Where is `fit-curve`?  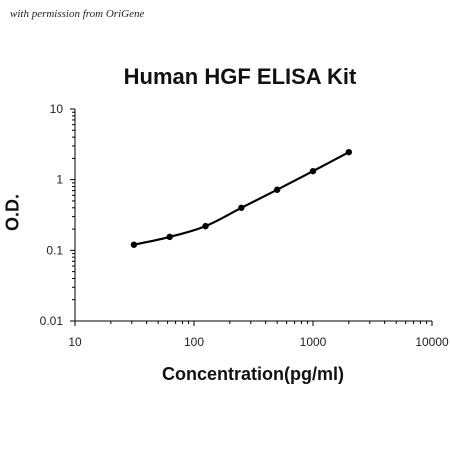
fit-curve is located at coordinates (241, 198).